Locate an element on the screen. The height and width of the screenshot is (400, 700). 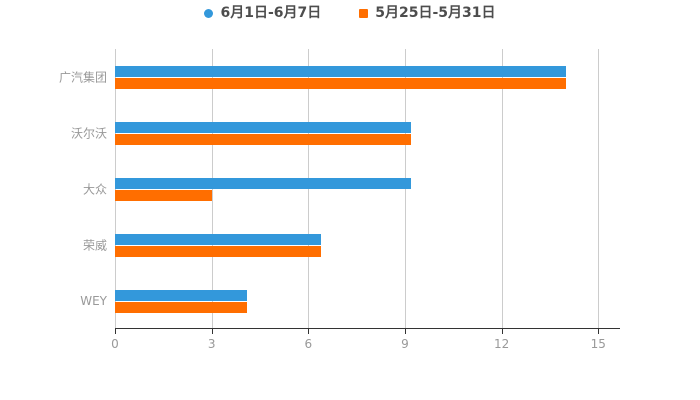
legend-item-1: 5月25日-5月31日 is located at coordinates (427, 13).